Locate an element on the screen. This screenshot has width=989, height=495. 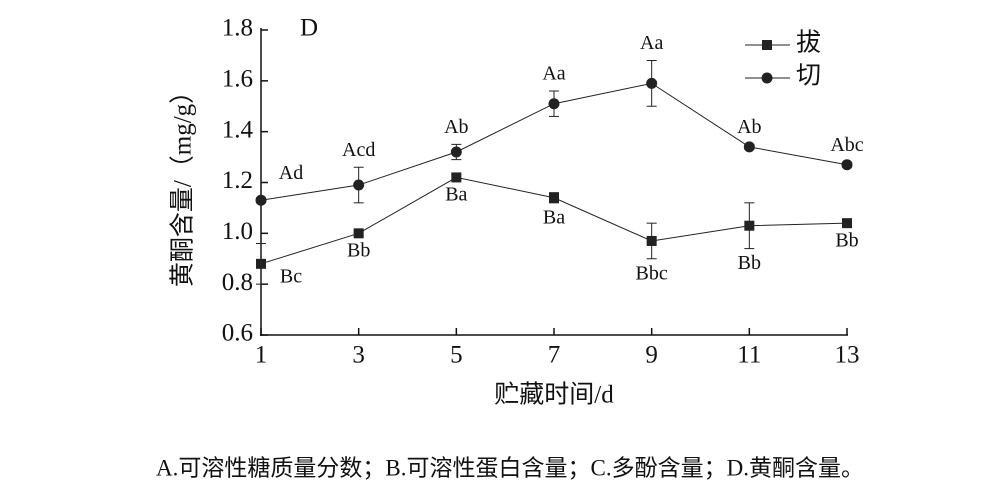
y-axis-label: 黄酮含量/（mg/g） is located at coordinates (183, 183).